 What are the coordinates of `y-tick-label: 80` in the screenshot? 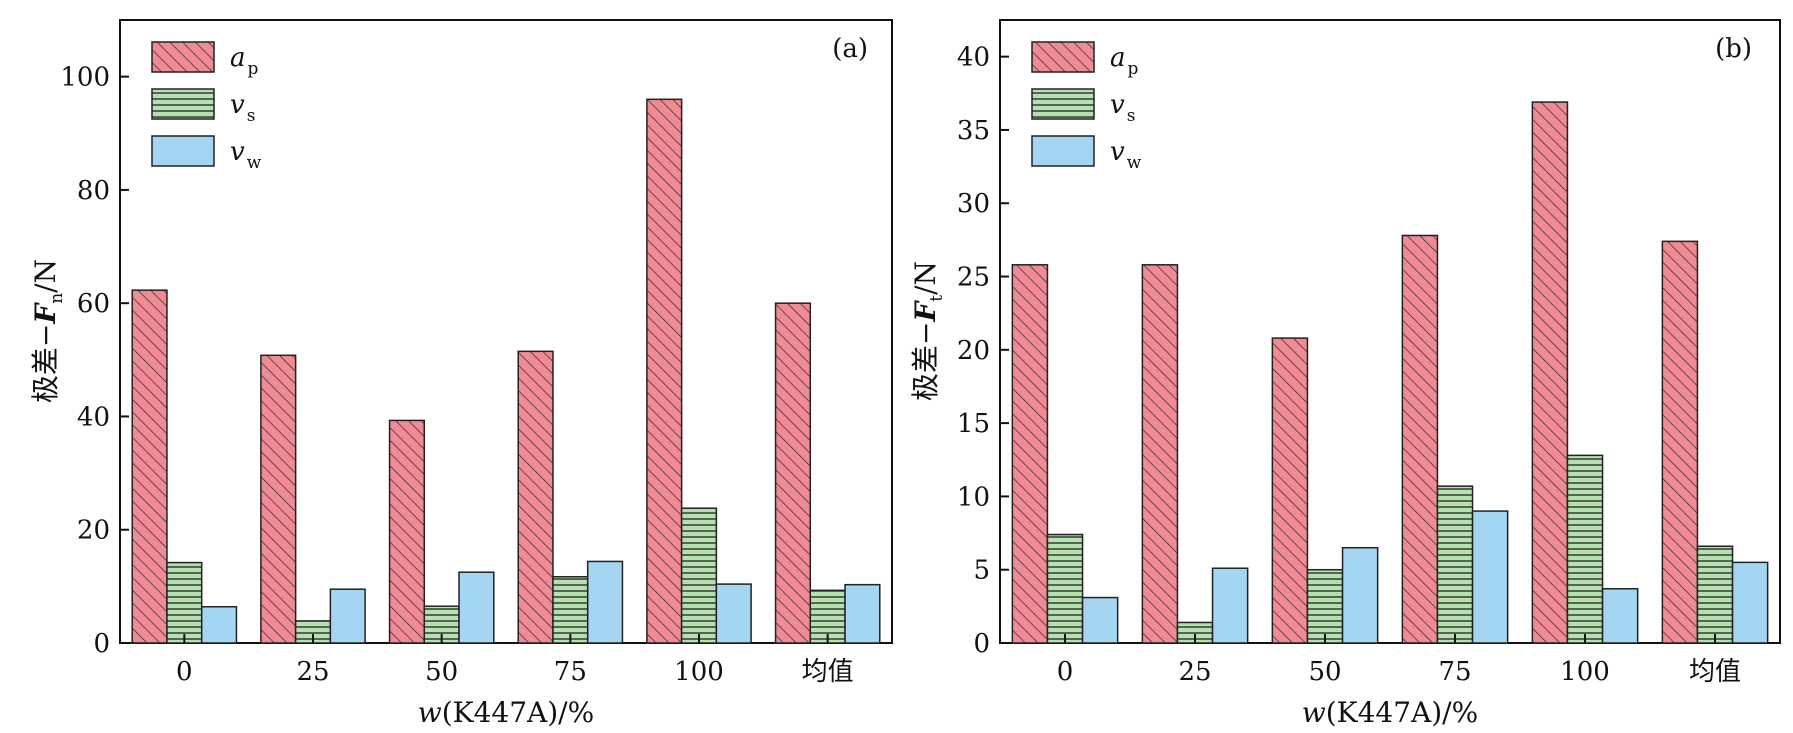 It's located at (93, 191).